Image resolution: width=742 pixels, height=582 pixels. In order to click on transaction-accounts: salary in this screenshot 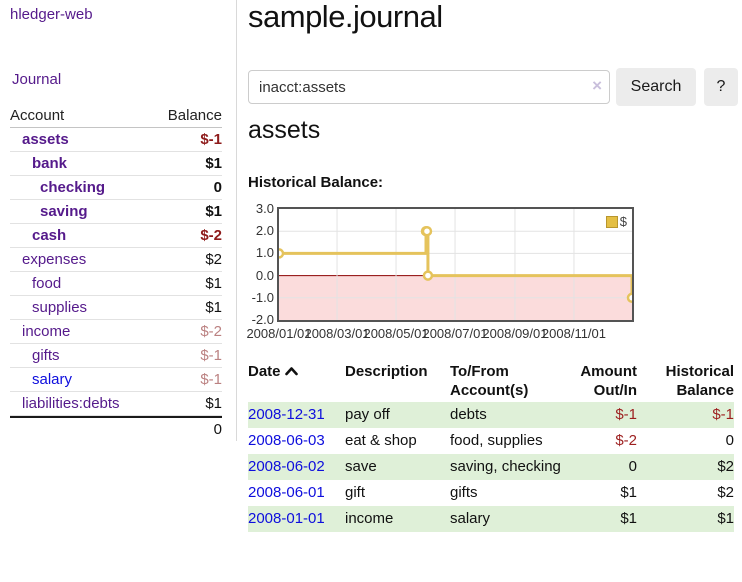, I will do `click(470, 518)`.